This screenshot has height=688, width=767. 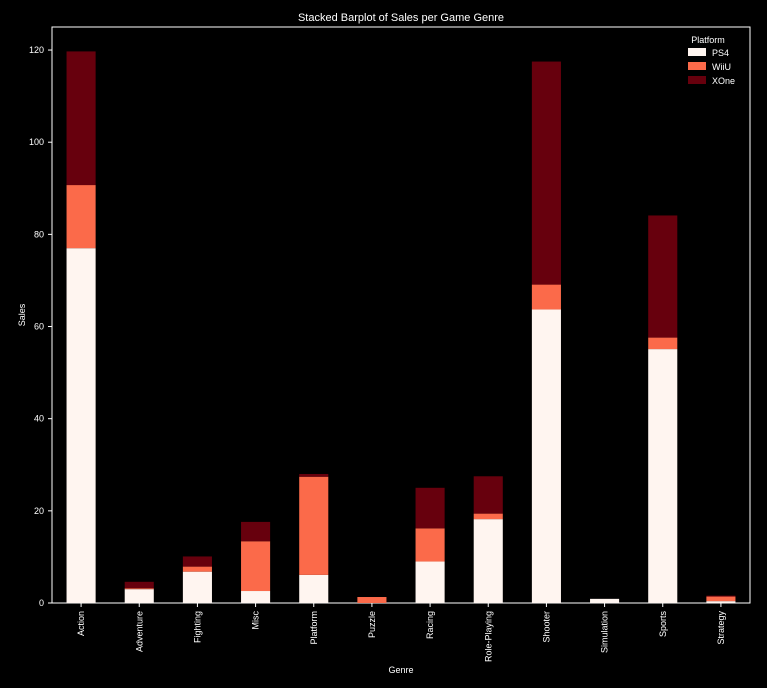 What do you see at coordinates (697, 80) in the screenshot?
I see `legend-swatch-xone` at bounding box center [697, 80].